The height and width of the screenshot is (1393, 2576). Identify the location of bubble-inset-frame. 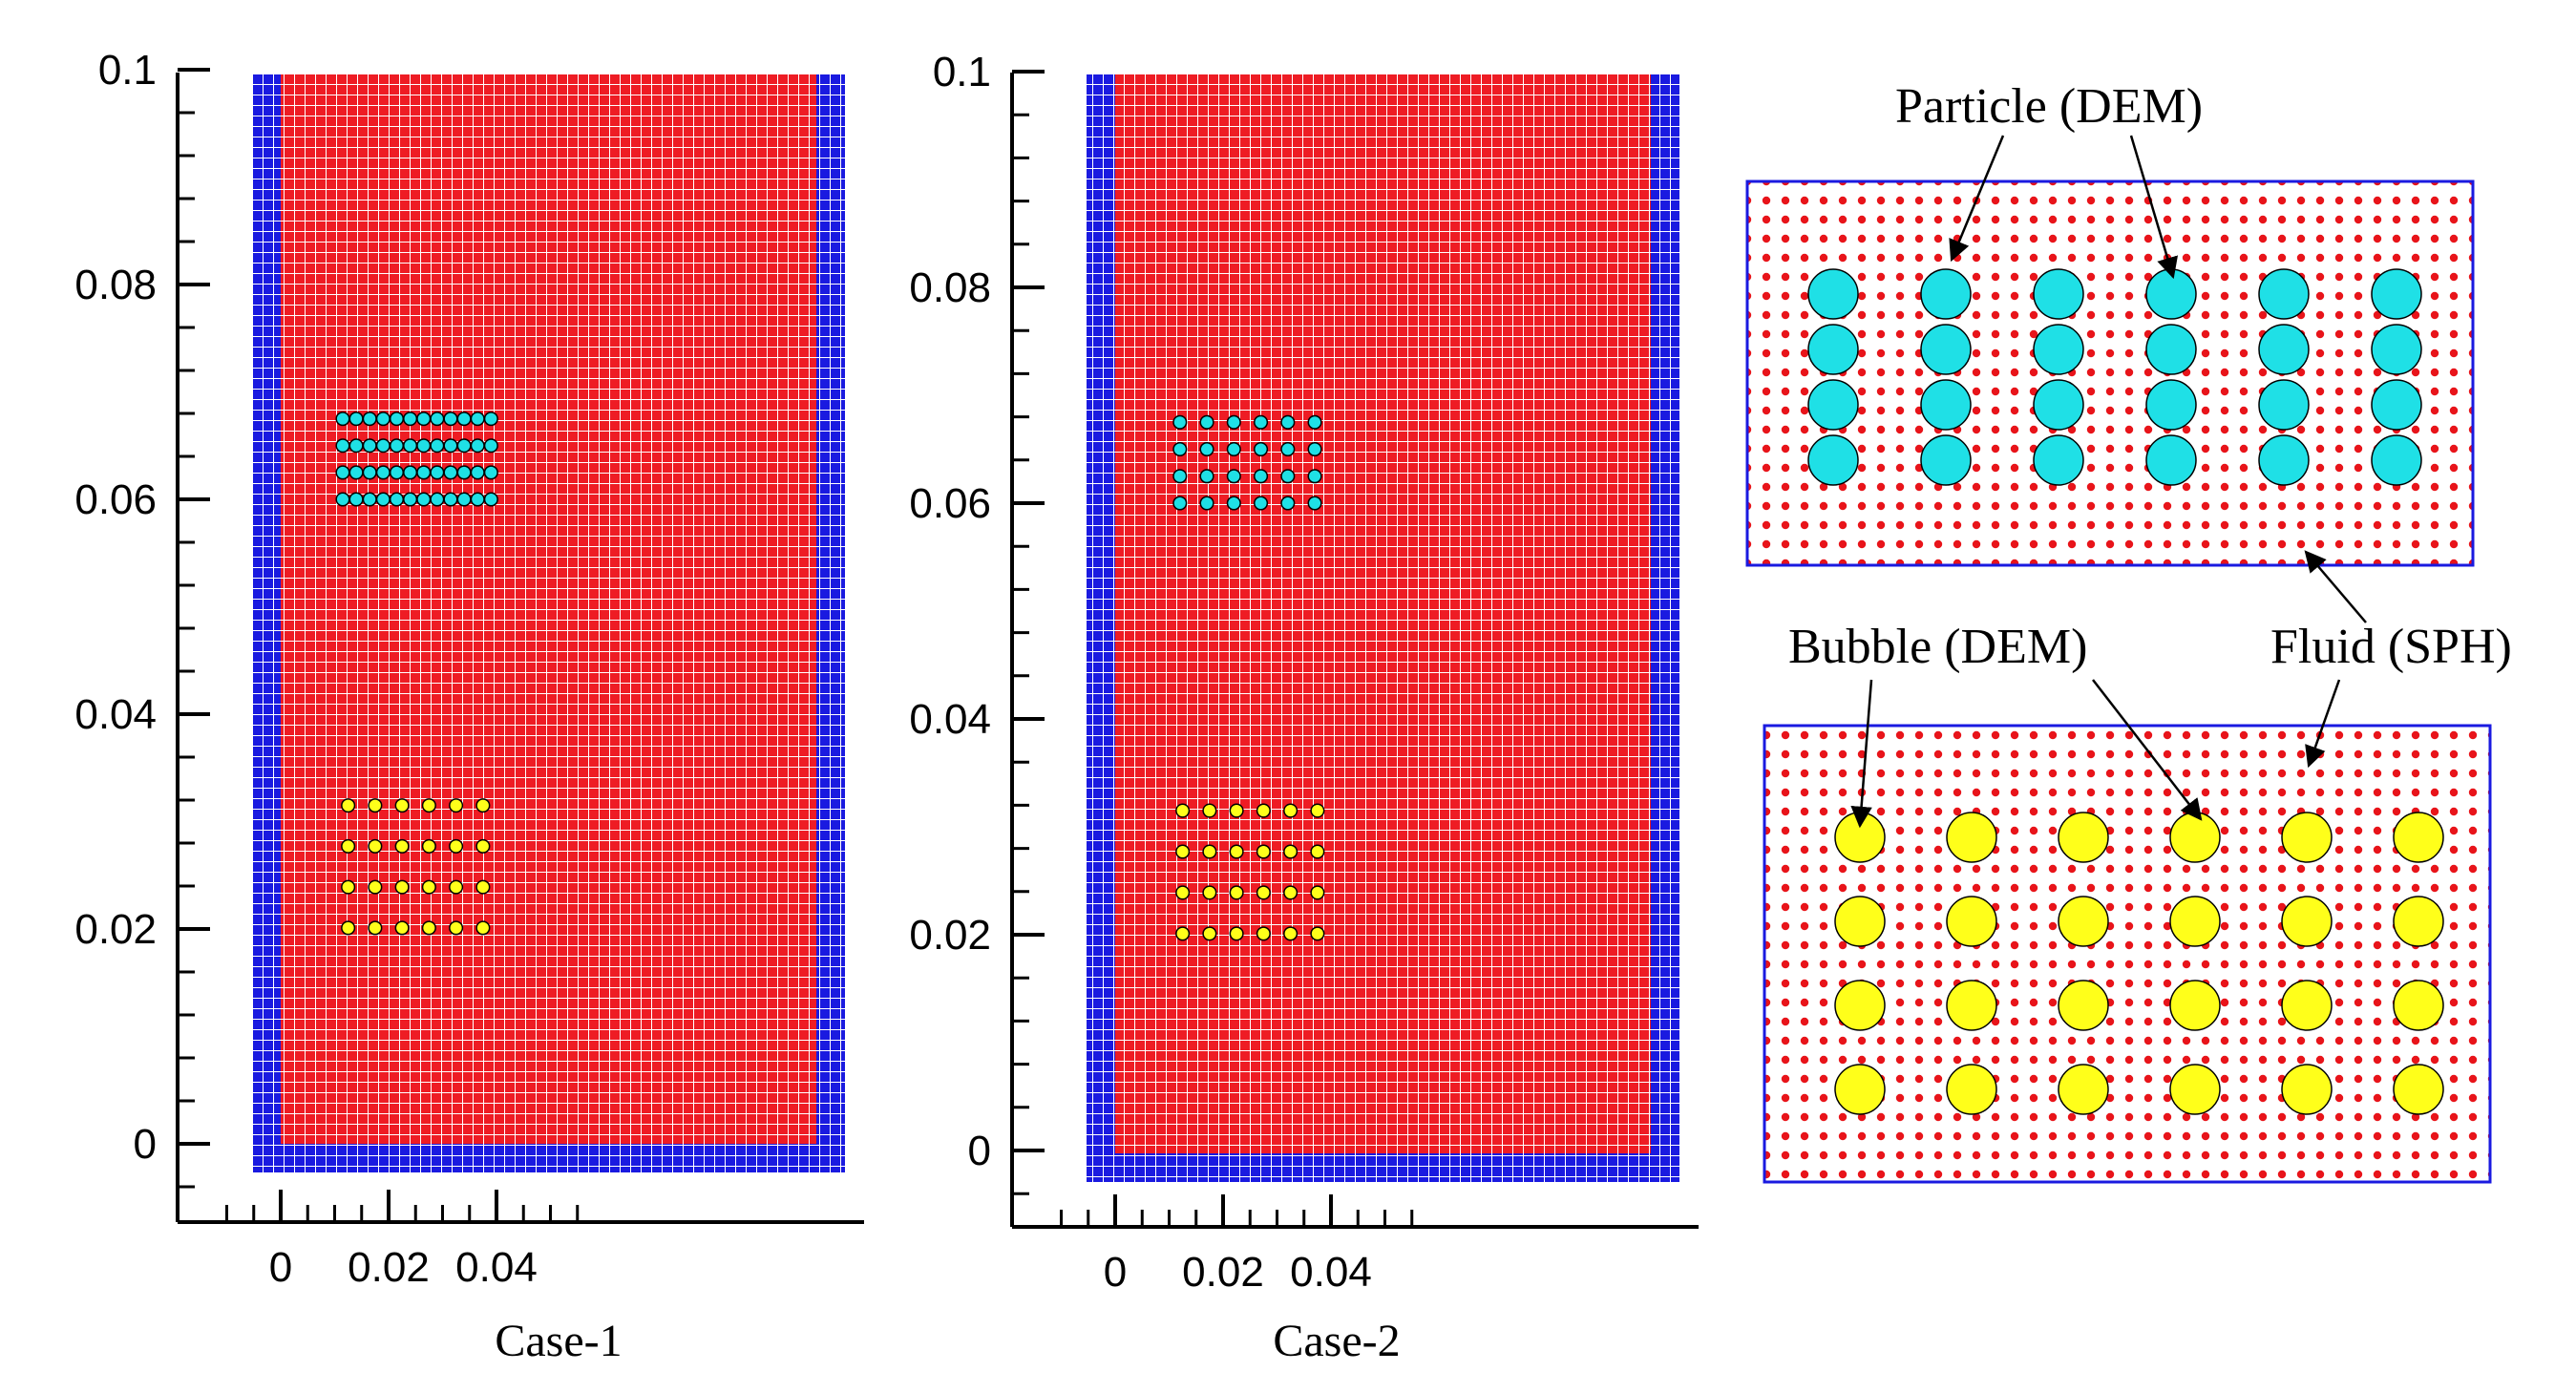
(2127, 954).